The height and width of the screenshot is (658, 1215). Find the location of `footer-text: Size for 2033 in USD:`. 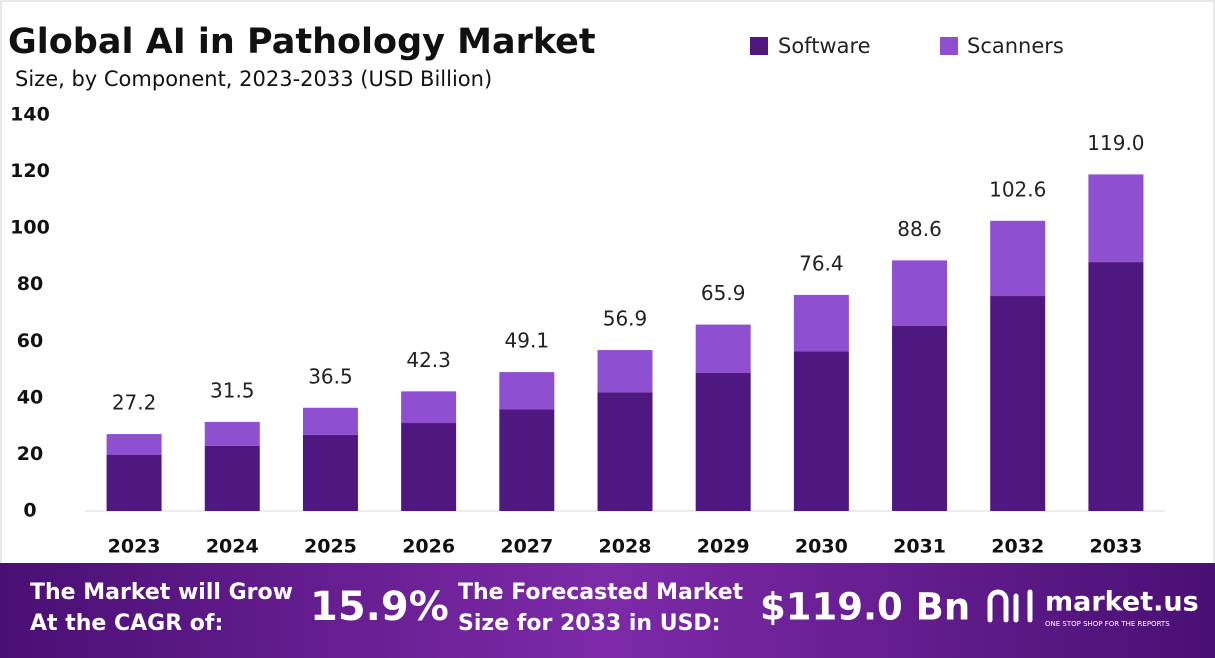

footer-text: Size for 2033 in USD: is located at coordinates (589, 623).